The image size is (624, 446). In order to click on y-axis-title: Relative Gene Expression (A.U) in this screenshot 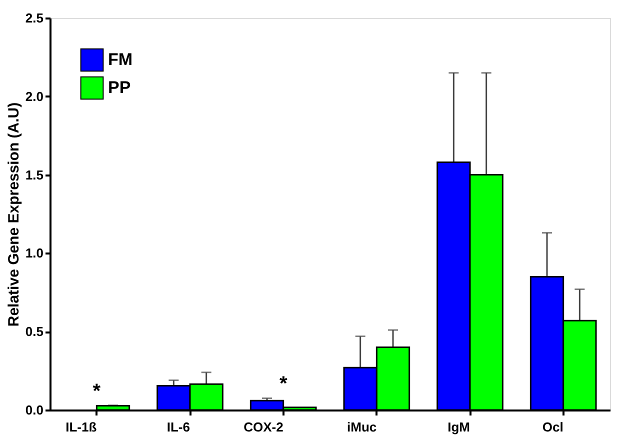, I will do `click(13, 214)`.